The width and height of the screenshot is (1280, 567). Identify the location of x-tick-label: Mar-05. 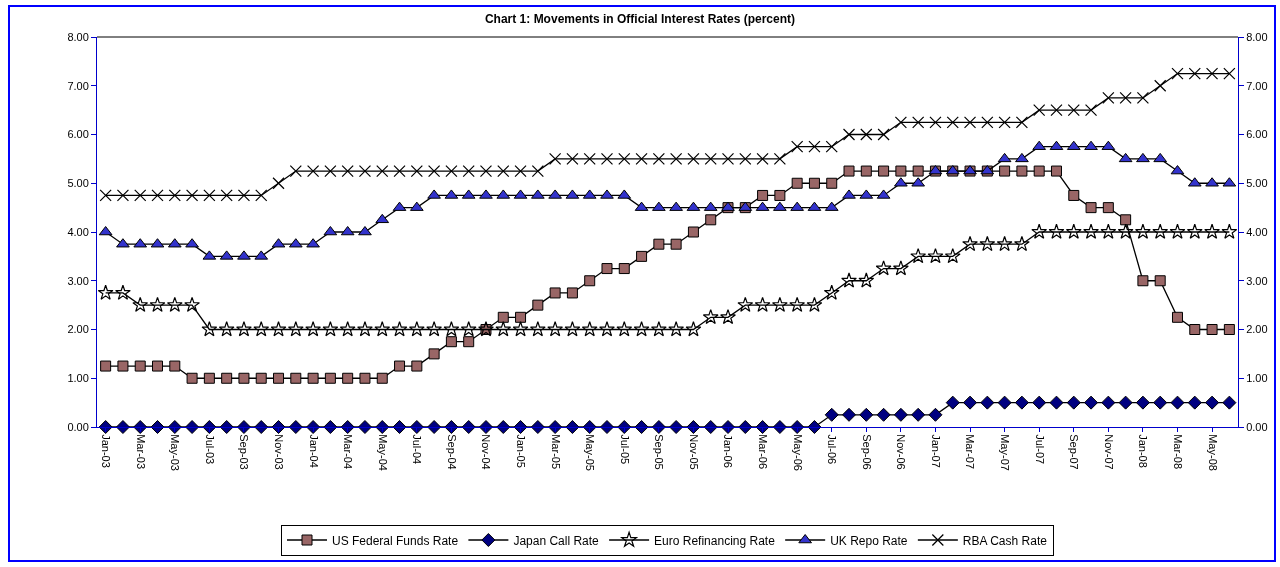
(555, 452).